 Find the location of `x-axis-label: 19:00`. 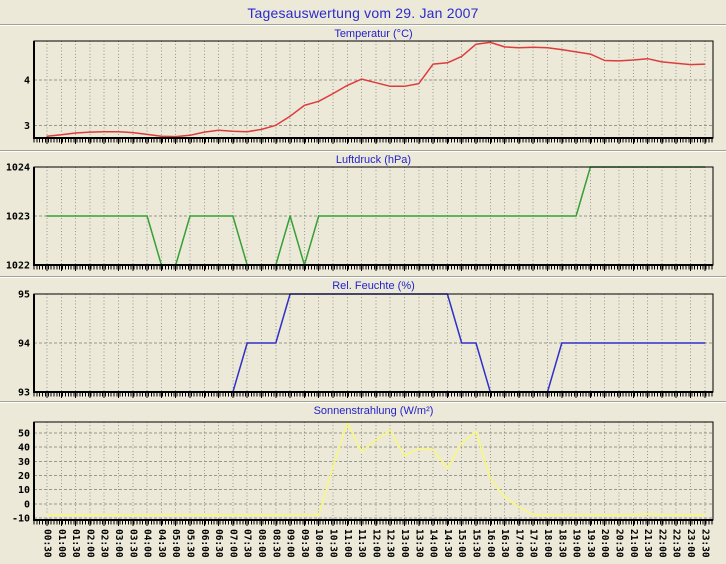

x-axis-label: 19:00 is located at coordinates (576, 543).